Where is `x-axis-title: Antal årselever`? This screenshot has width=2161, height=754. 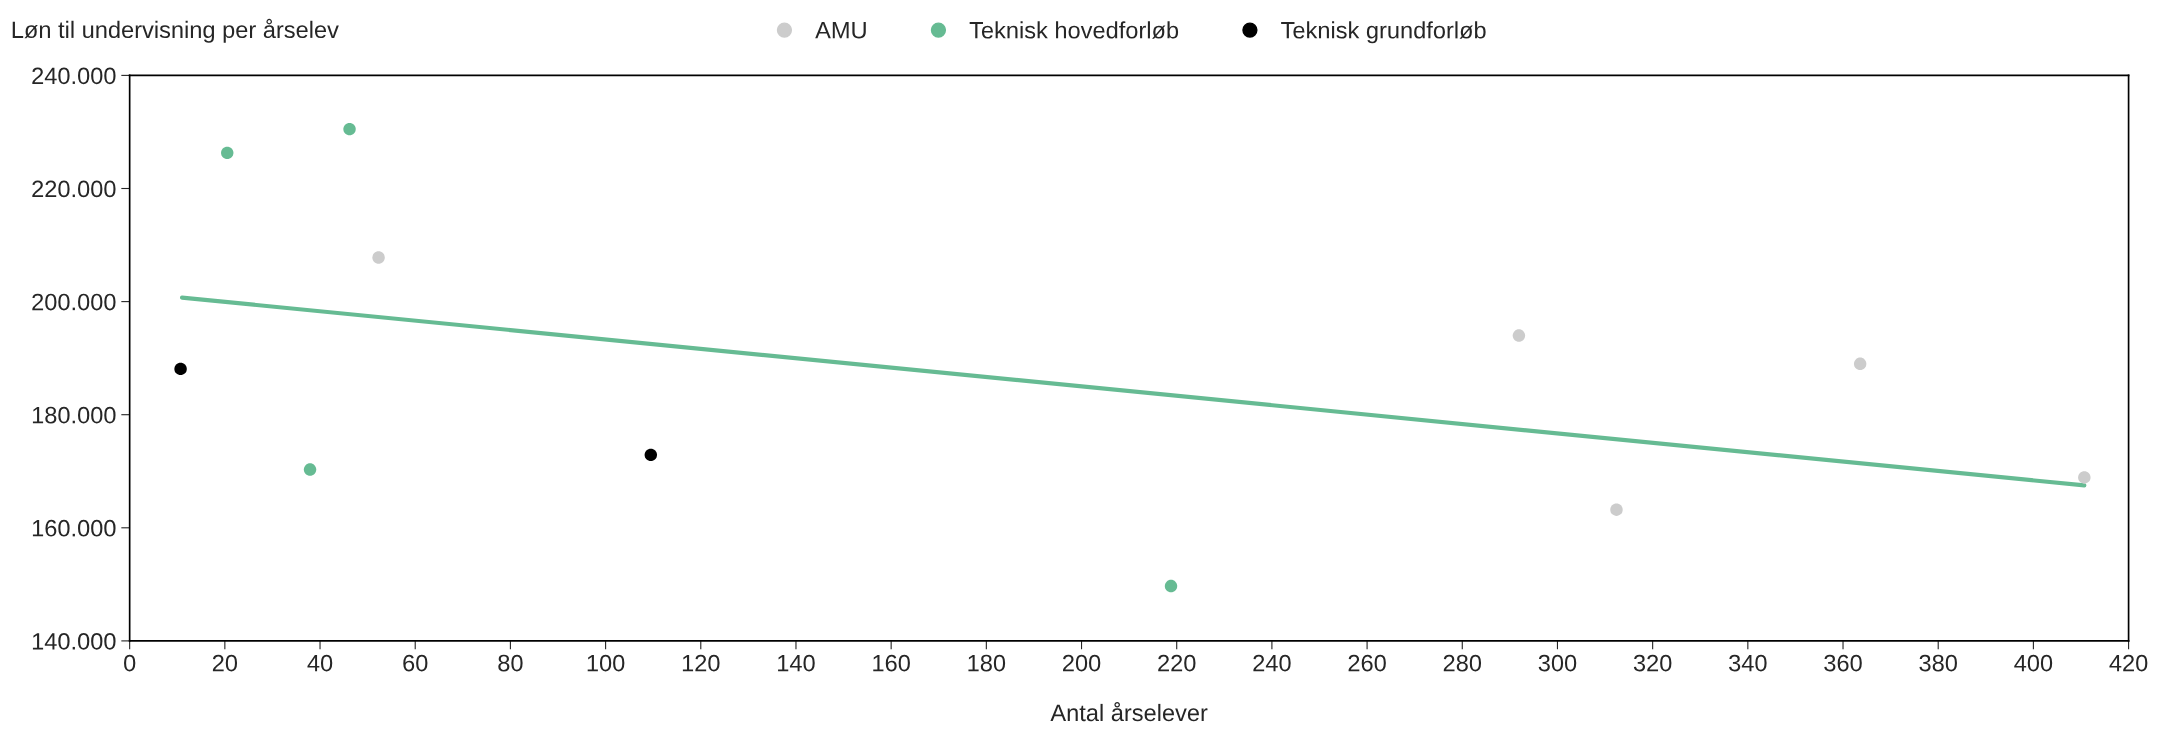 x-axis-title: Antal årselever is located at coordinates (1129, 711).